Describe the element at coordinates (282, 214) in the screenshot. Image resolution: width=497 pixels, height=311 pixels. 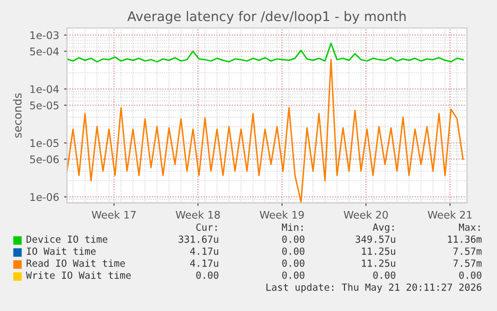
I see `x-tick-label: Week 19` at that location.